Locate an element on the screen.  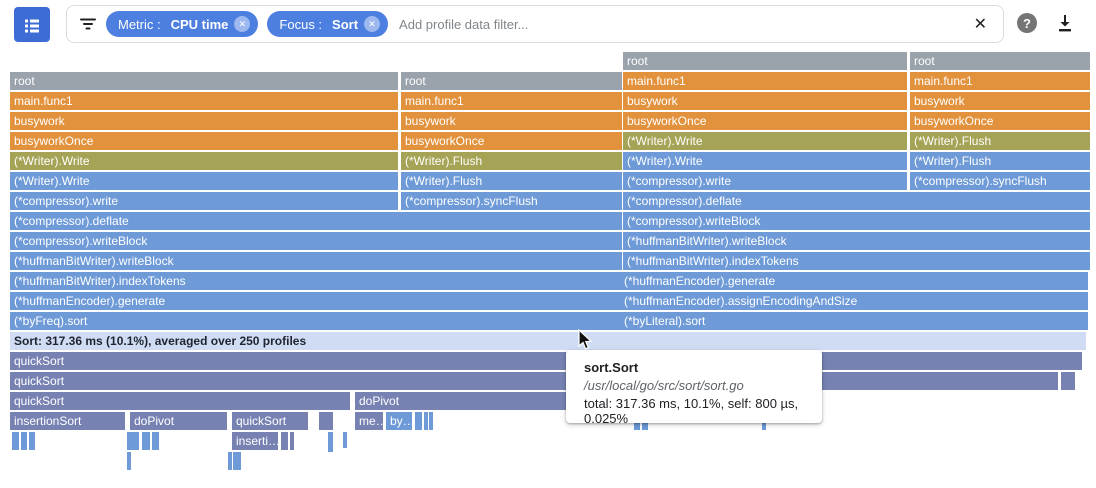
tooltip-function-name: sort.Sort is located at coordinates (611, 367).